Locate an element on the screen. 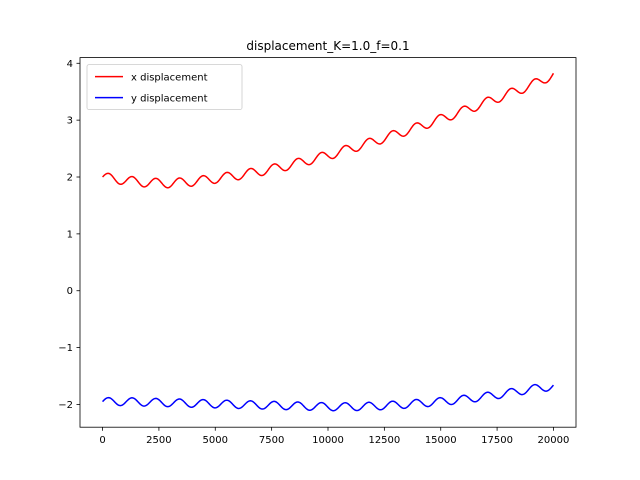 The height and width of the screenshot is (480, 640). x-tick-label: 12500 is located at coordinates (384, 440).